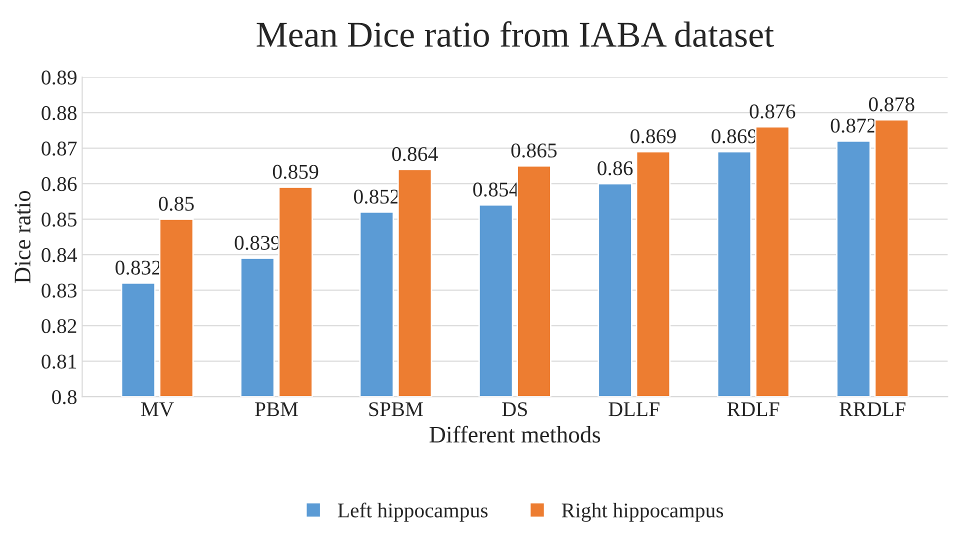 This screenshot has width=967, height=551. Describe the element at coordinates (891, 104) in the screenshot. I see `data-label: 0.878` at that location.